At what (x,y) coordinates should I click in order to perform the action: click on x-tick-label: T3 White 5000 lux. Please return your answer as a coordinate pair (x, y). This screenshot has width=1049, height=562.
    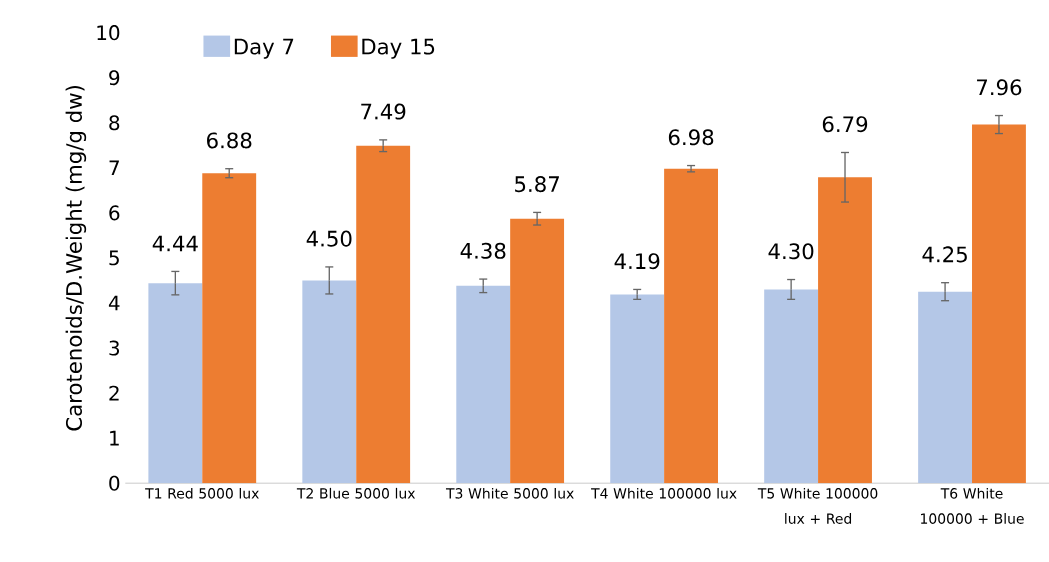
    Looking at the image, I should click on (509, 493).